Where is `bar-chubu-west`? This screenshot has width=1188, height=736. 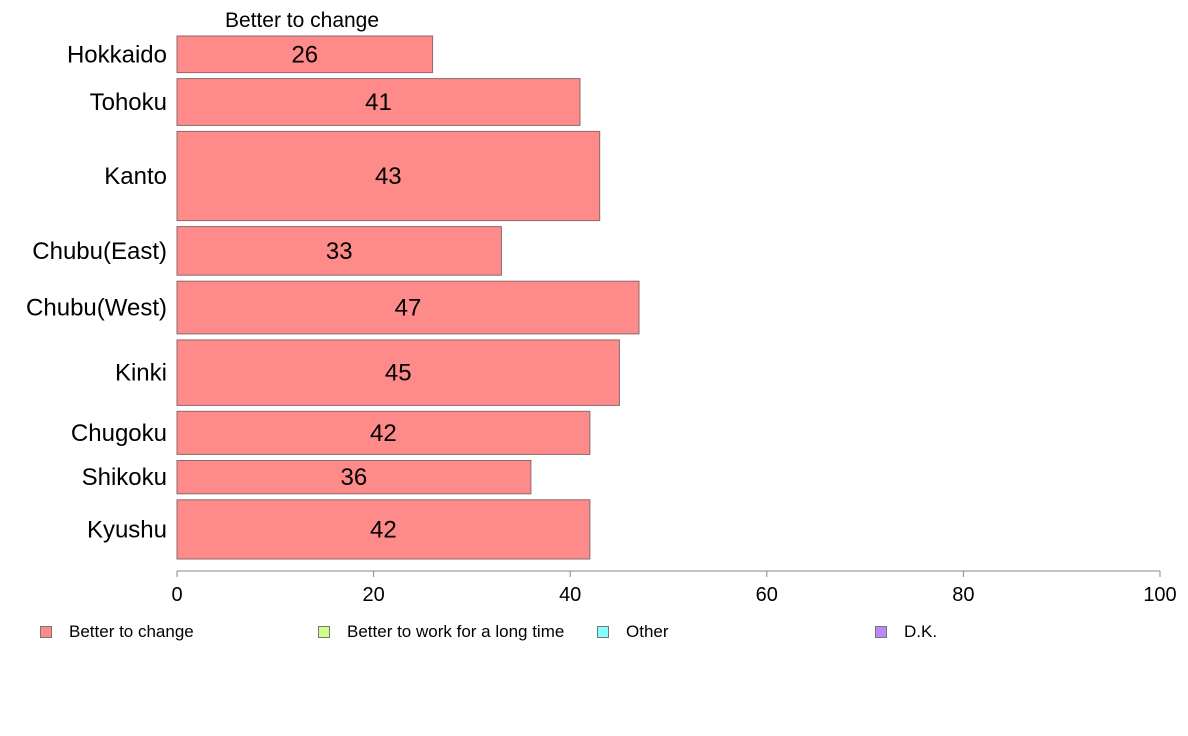
bar-chubu-west is located at coordinates (408, 307).